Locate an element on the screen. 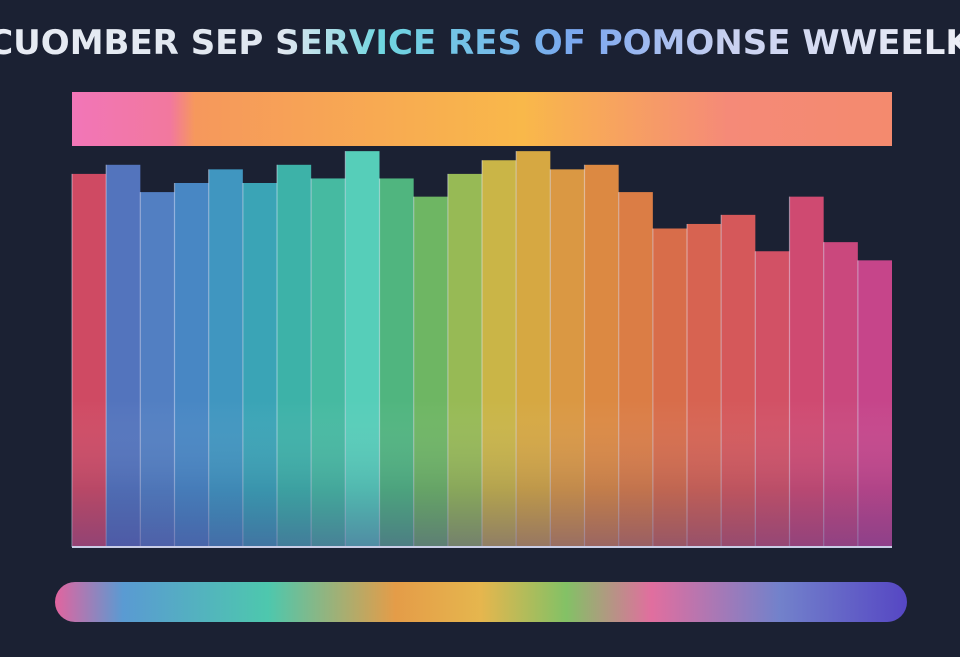 The height and width of the screenshot is (657, 960). legend-bar is located at coordinates (481, 602).